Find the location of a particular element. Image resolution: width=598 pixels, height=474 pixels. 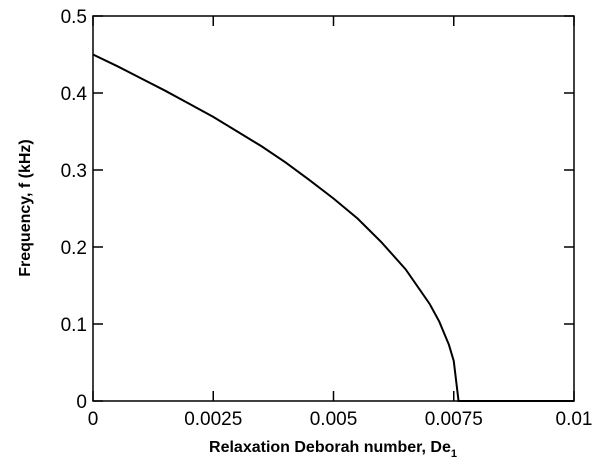

x-tick-label: 0.0025 is located at coordinates (213, 419).